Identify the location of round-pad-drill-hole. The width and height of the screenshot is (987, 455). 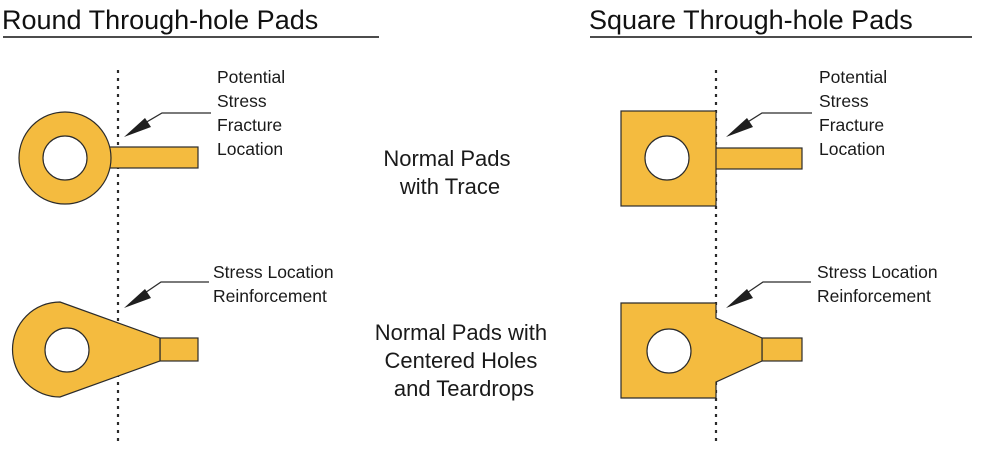
(65, 158).